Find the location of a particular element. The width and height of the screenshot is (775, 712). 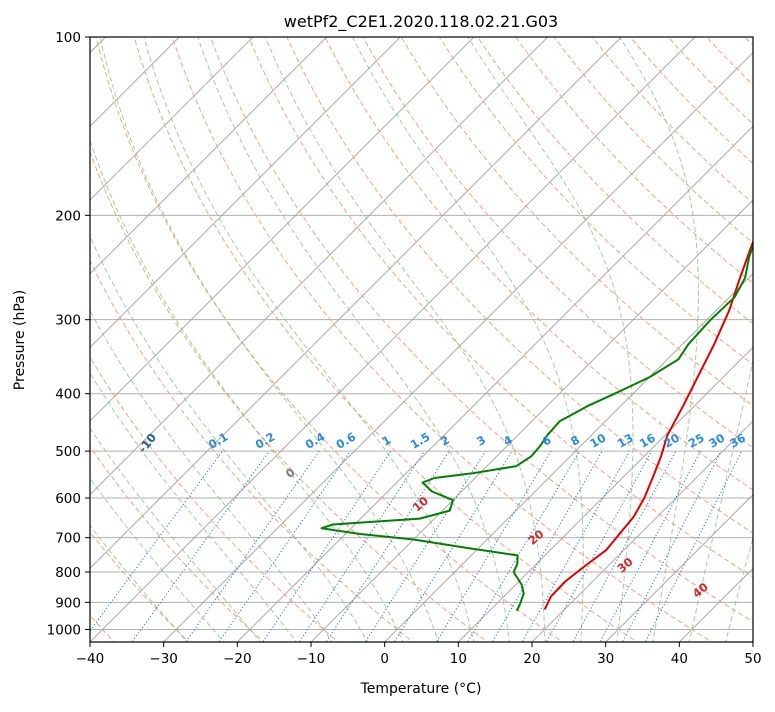

x-tick-label-8: 40 is located at coordinates (679, 659).